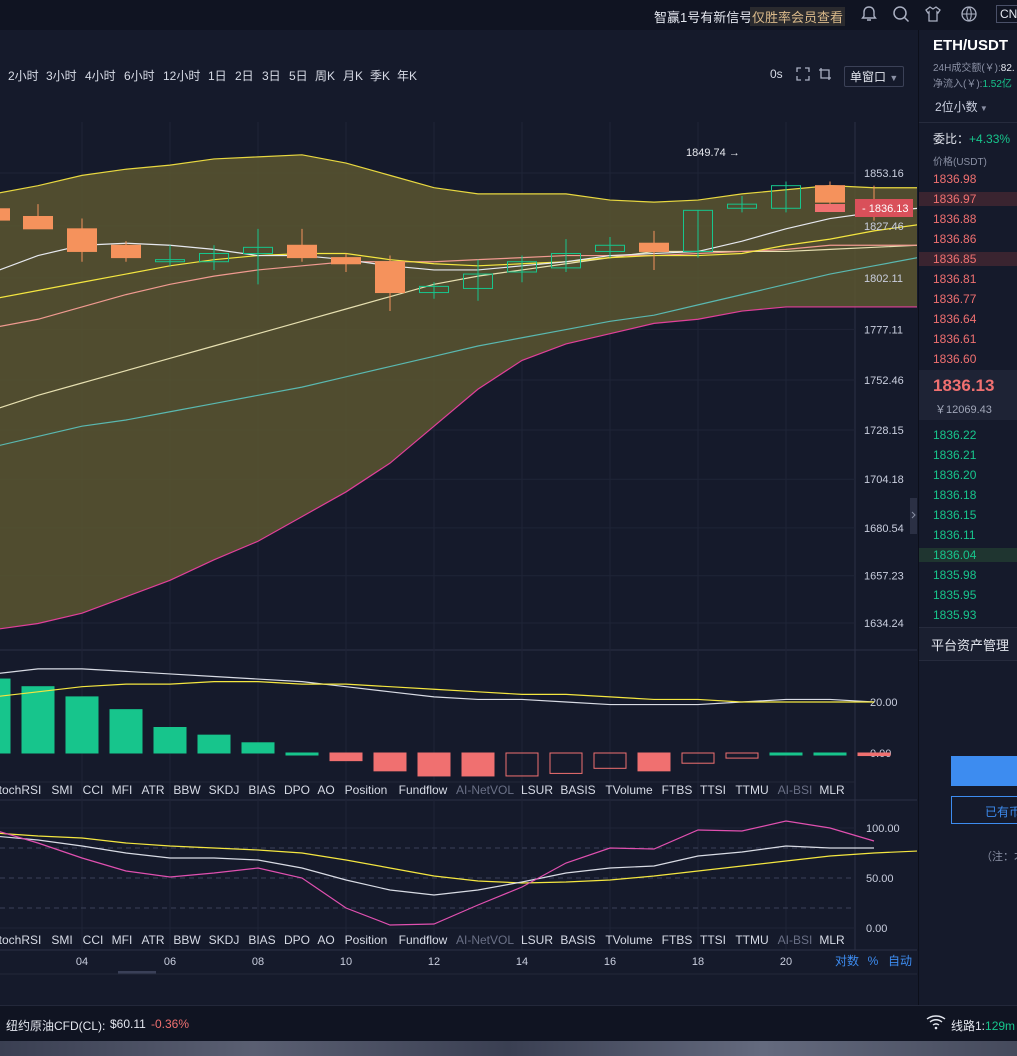 The width and height of the screenshot is (1017, 1056). What do you see at coordinates (955, 319) in the screenshot?
I see `ask-price: 1836.64` at bounding box center [955, 319].